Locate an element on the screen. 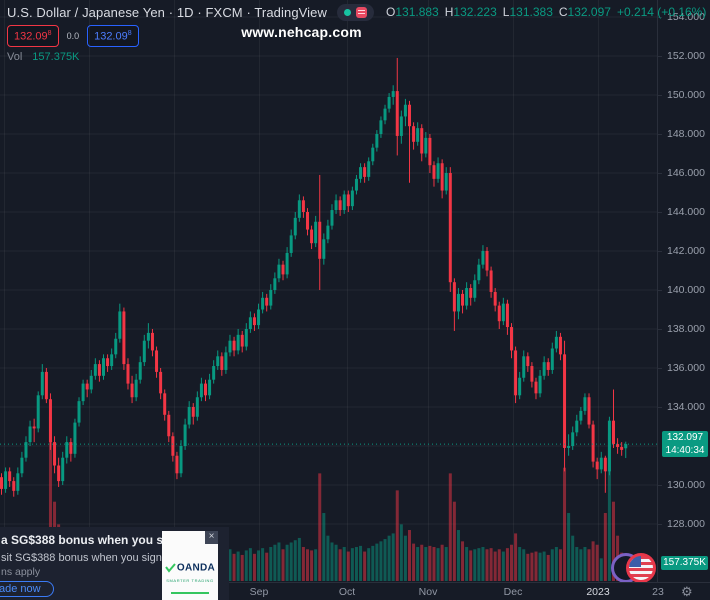 This screenshot has width=710, height=600. advertiser-logo-box: × OANDA SMARTER TRADING is located at coordinates (190, 565).